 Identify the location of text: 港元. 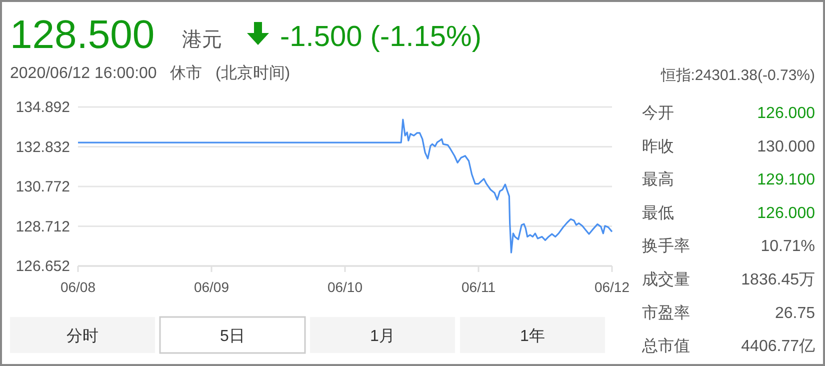
(202, 40).